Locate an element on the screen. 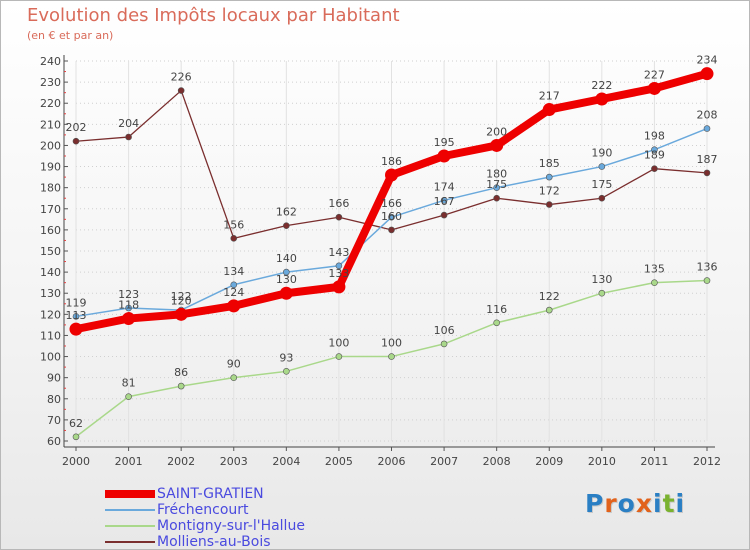 Image resolution: width=750 pixels, height=550 pixels. y-tick-label: 240 is located at coordinates (50, 61).